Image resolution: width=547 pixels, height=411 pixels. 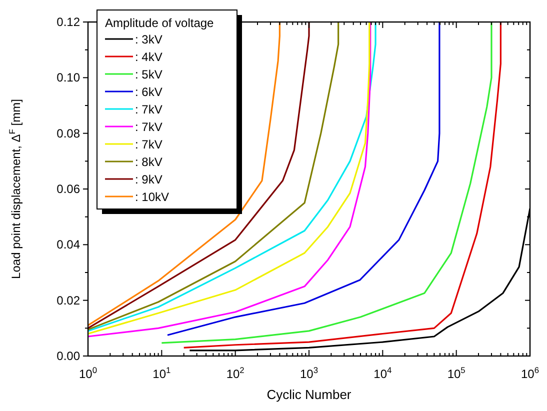 I want to click on x-tick-label: 10$^{0}$, so click(x=88, y=373).